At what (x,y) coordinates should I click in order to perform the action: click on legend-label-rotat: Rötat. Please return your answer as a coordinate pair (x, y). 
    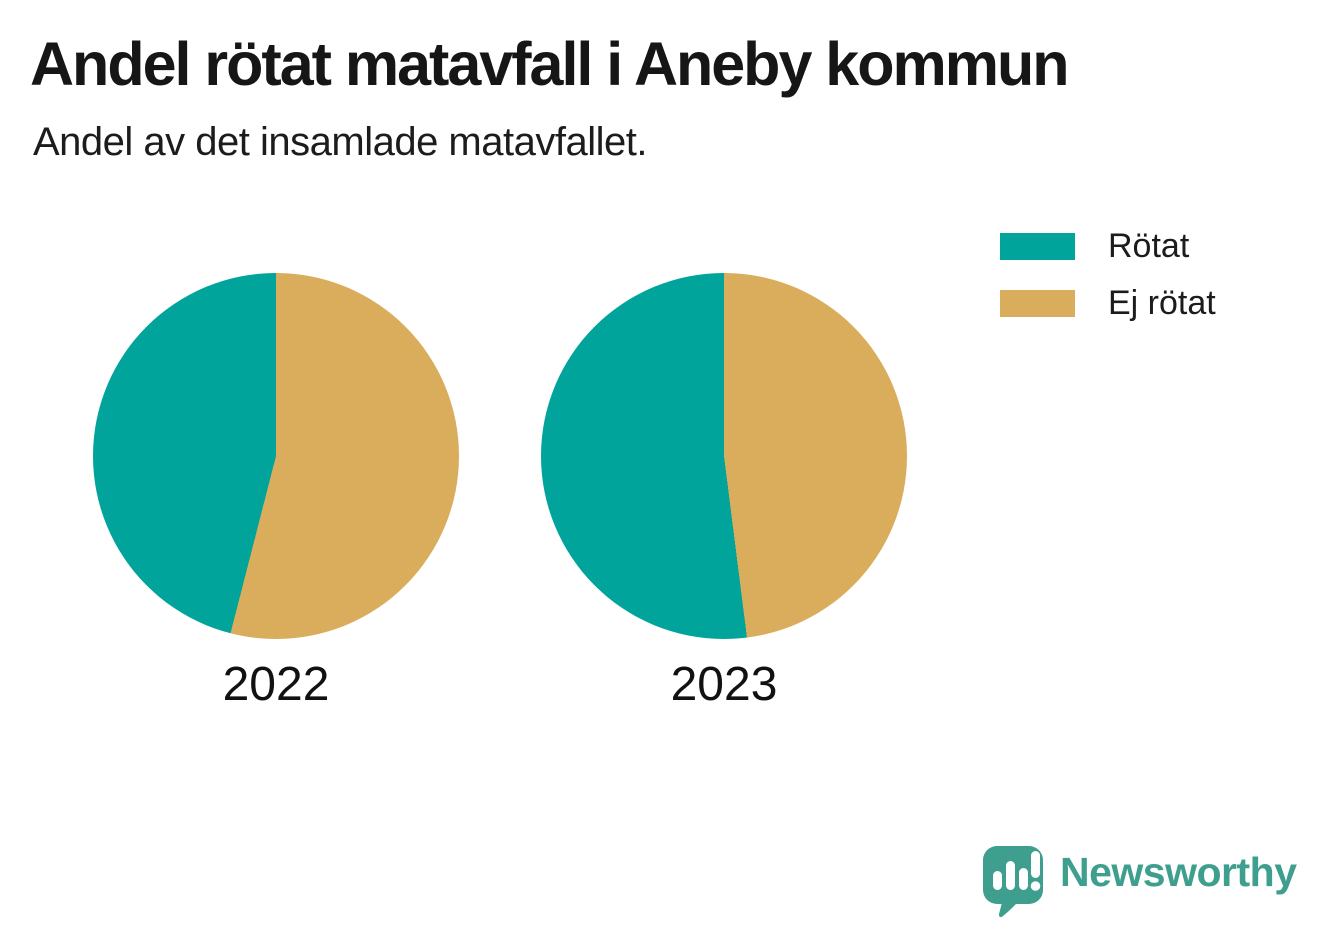
    Looking at the image, I should click on (1149, 246).